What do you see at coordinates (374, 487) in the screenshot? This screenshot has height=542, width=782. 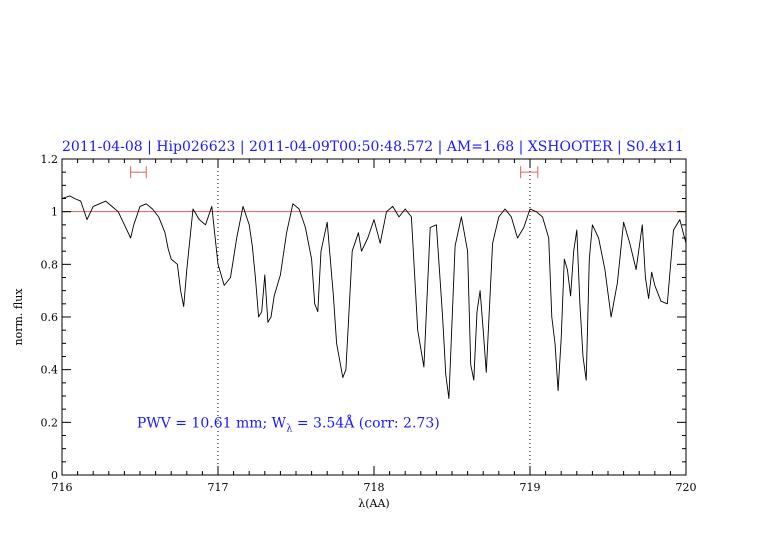 I see `x-tick-label: 718` at bounding box center [374, 487].